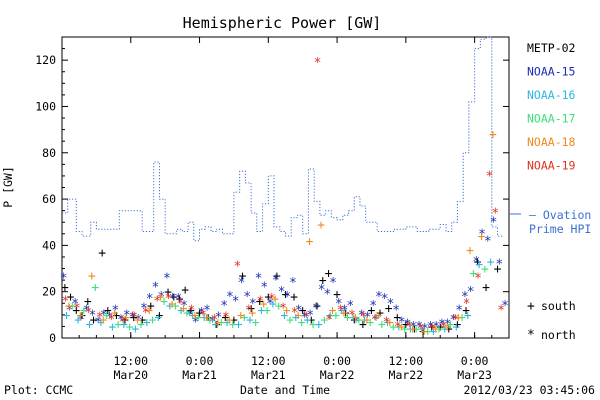  Describe the element at coordinates (49, 292) in the screenshot. I see `y-tick-label: 20` at that location.